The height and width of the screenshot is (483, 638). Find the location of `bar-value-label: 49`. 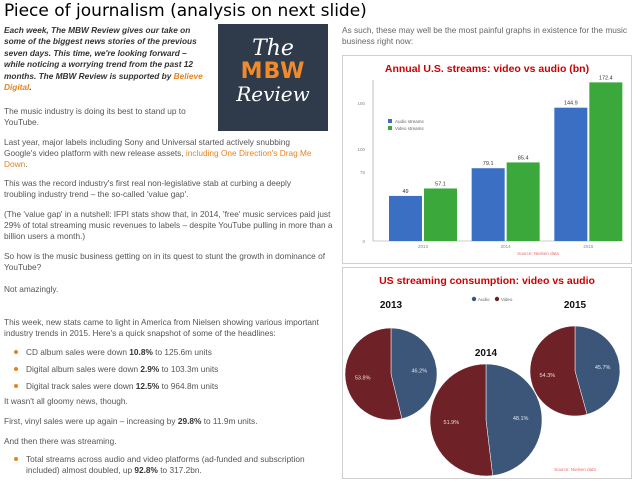

bar-value-label: 49 is located at coordinates (405, 192).